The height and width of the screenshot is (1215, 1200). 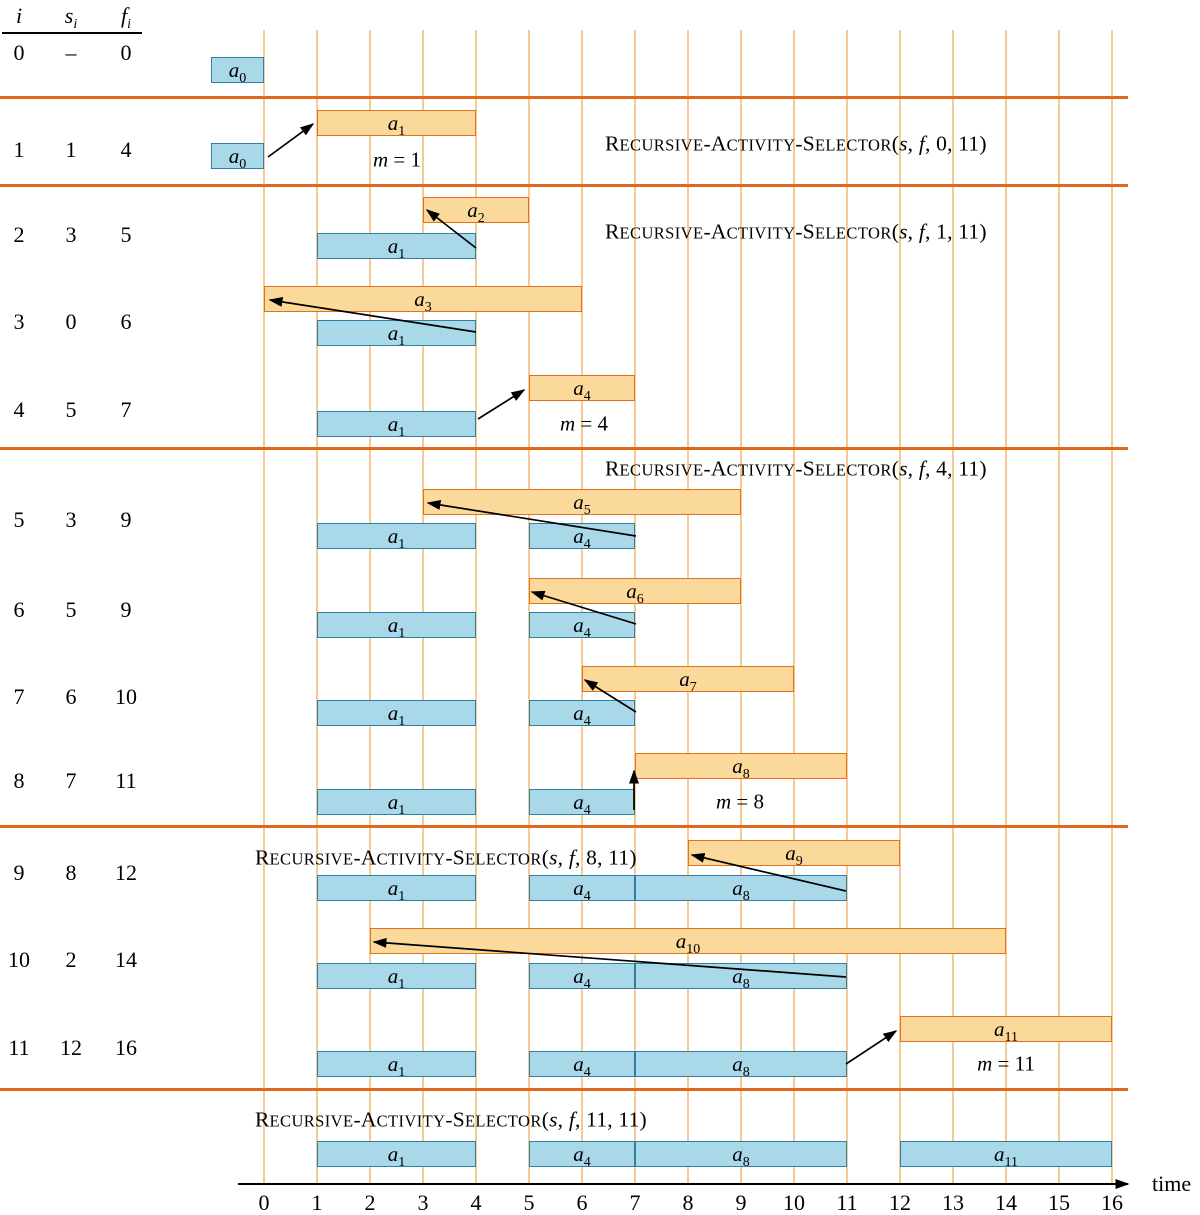 I want to click on selected-bar-a11: a11, so click(x=1006, y=1155).